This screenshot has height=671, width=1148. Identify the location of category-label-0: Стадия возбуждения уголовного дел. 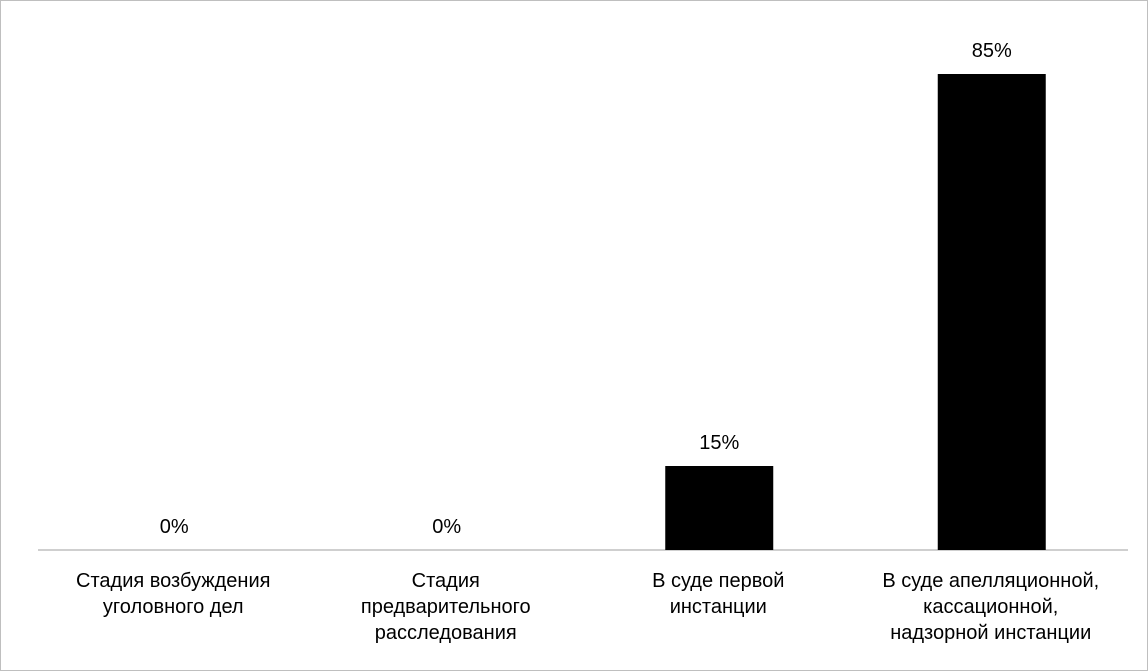
(173, 594).